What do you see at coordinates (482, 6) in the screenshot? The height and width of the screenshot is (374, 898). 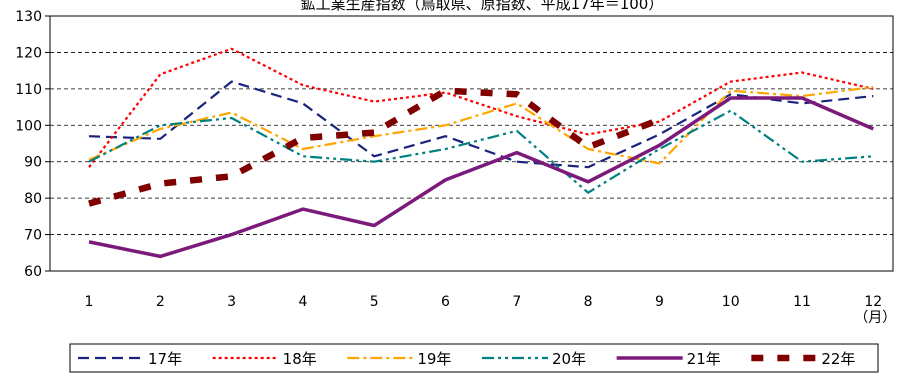 I see `chart-title: 鉱工業生産指数（鳥取県、原指数、平成17年＝100）` at bounding box center [482, 6].